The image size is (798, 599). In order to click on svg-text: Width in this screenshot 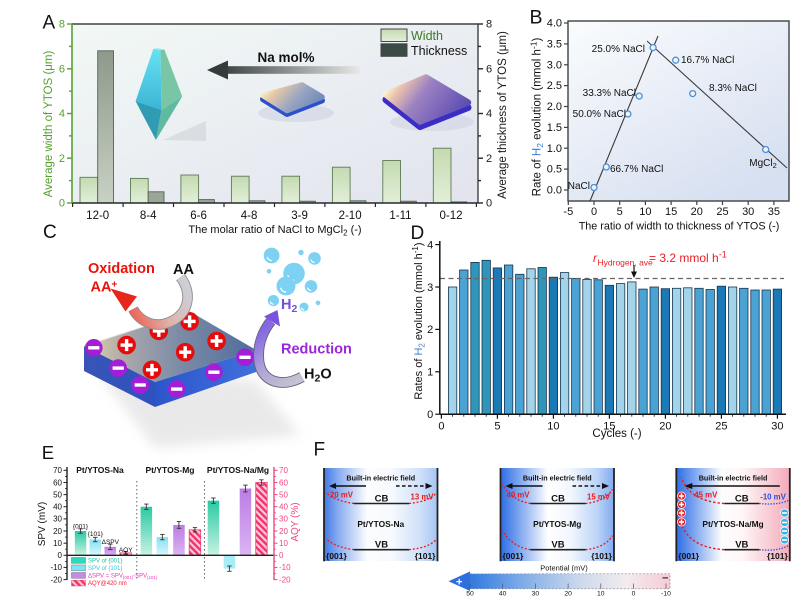, I will do `click(427, 36)`.